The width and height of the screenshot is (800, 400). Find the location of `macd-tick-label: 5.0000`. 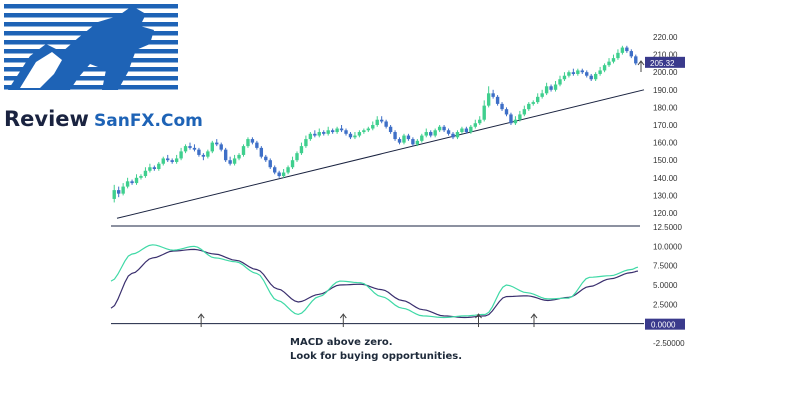

macd-tick-label: 5.0000 is located at coordinates (665, 285).